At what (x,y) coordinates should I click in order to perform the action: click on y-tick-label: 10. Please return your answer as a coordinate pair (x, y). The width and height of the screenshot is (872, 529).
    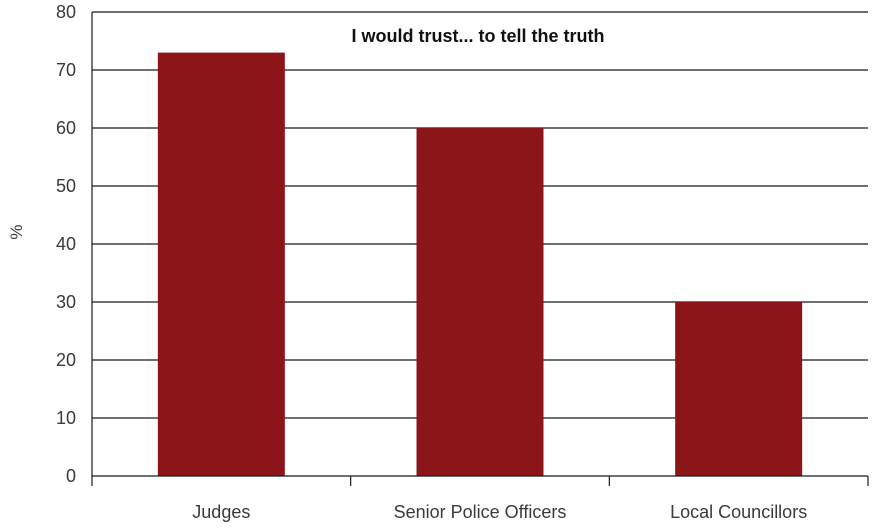
    Looking at the image, I should click on (66, 418).